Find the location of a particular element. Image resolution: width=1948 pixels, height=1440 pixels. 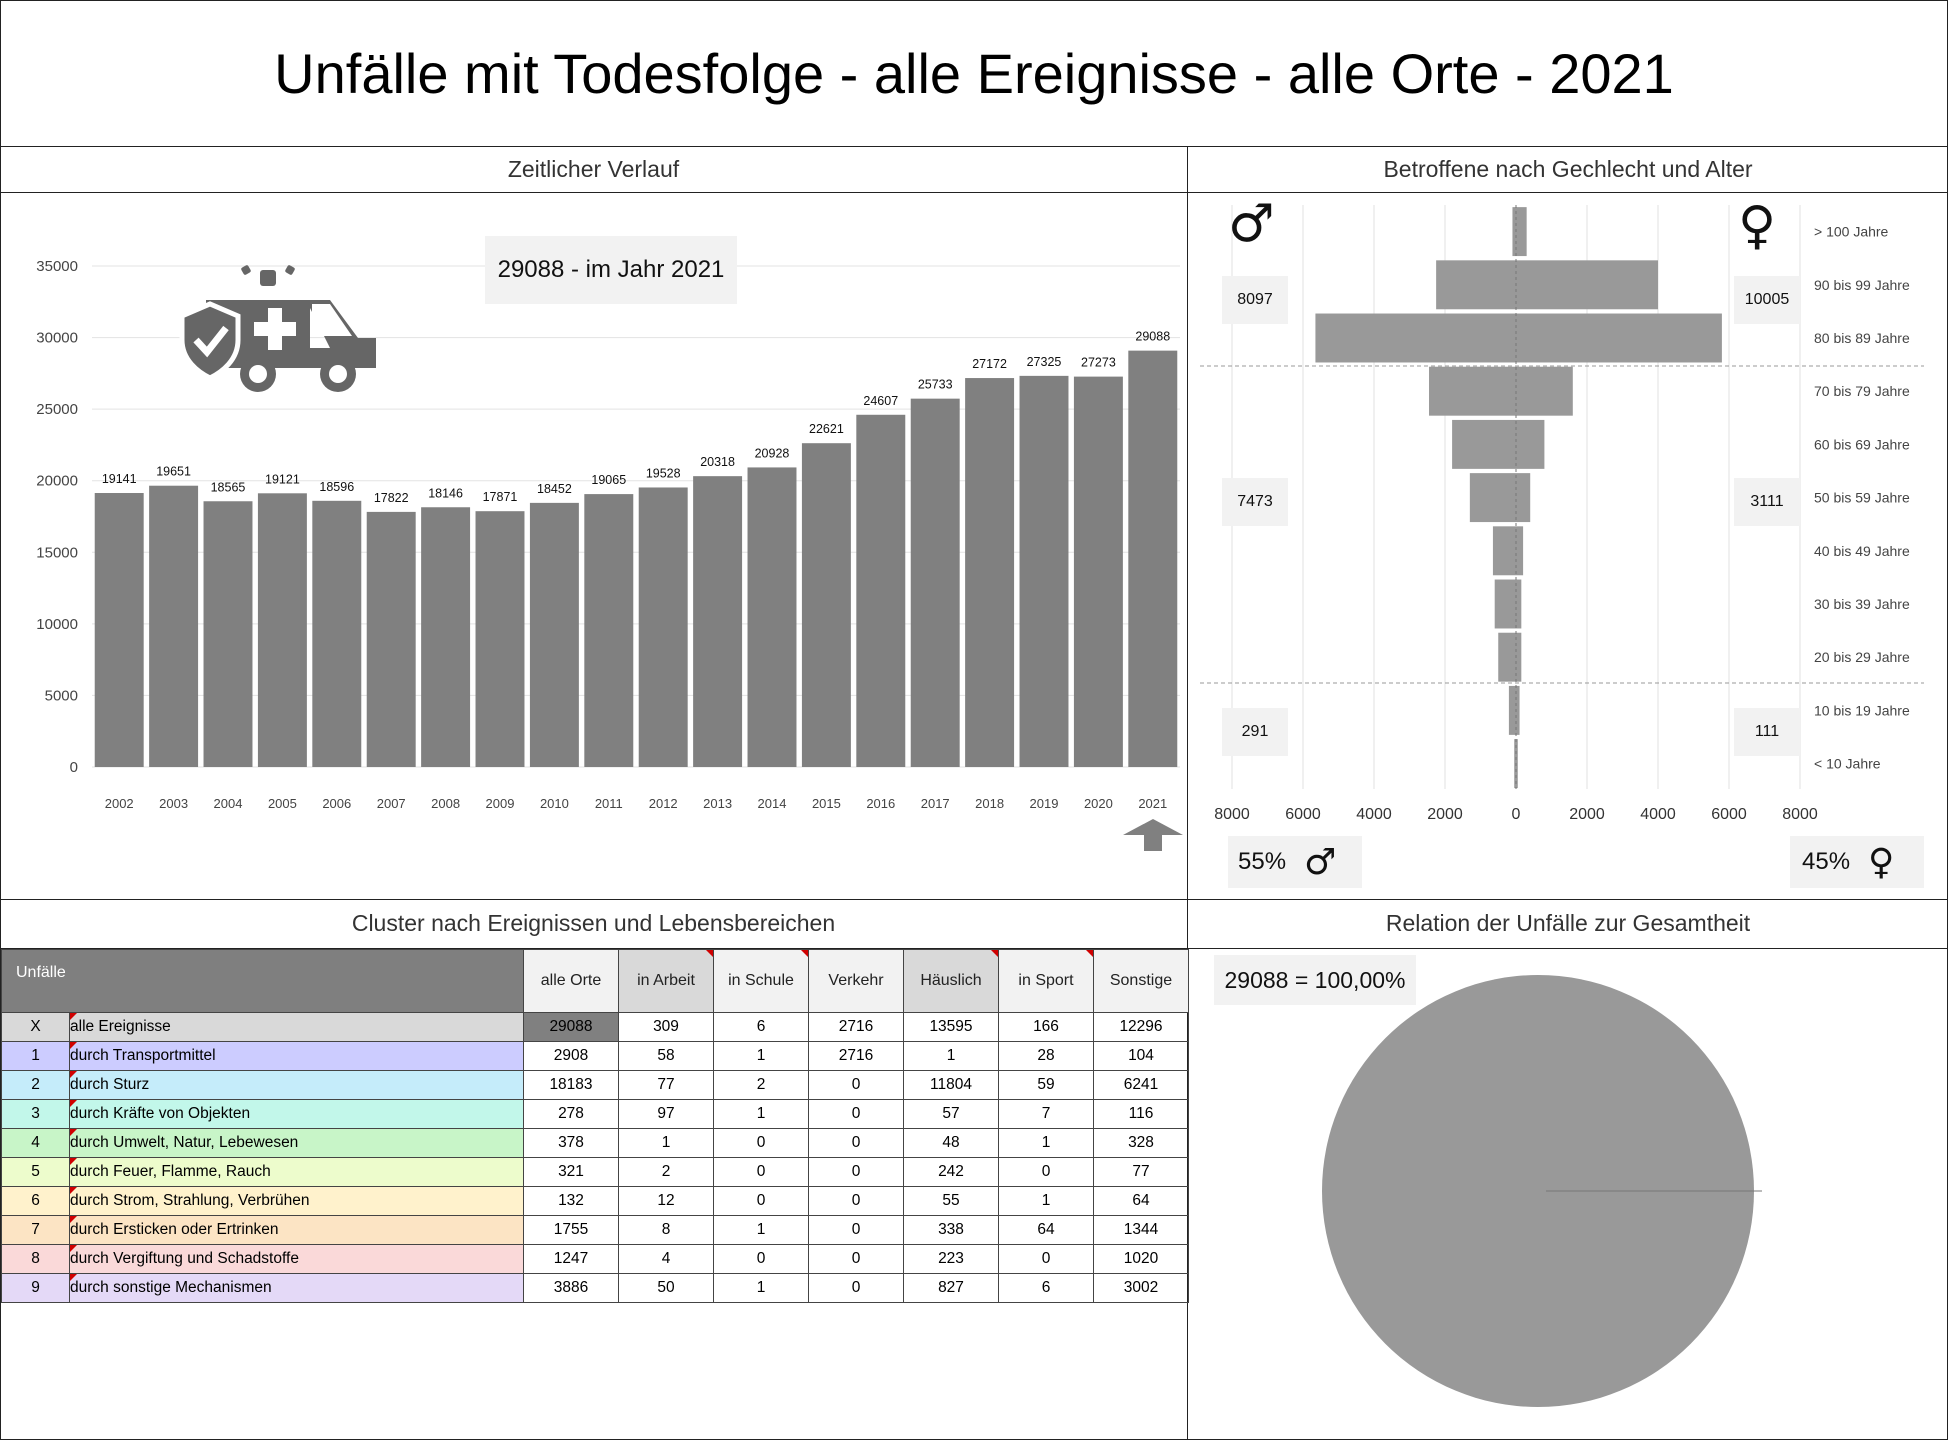

male-total-upper: 8097 is located at coordinates (1255, 300).